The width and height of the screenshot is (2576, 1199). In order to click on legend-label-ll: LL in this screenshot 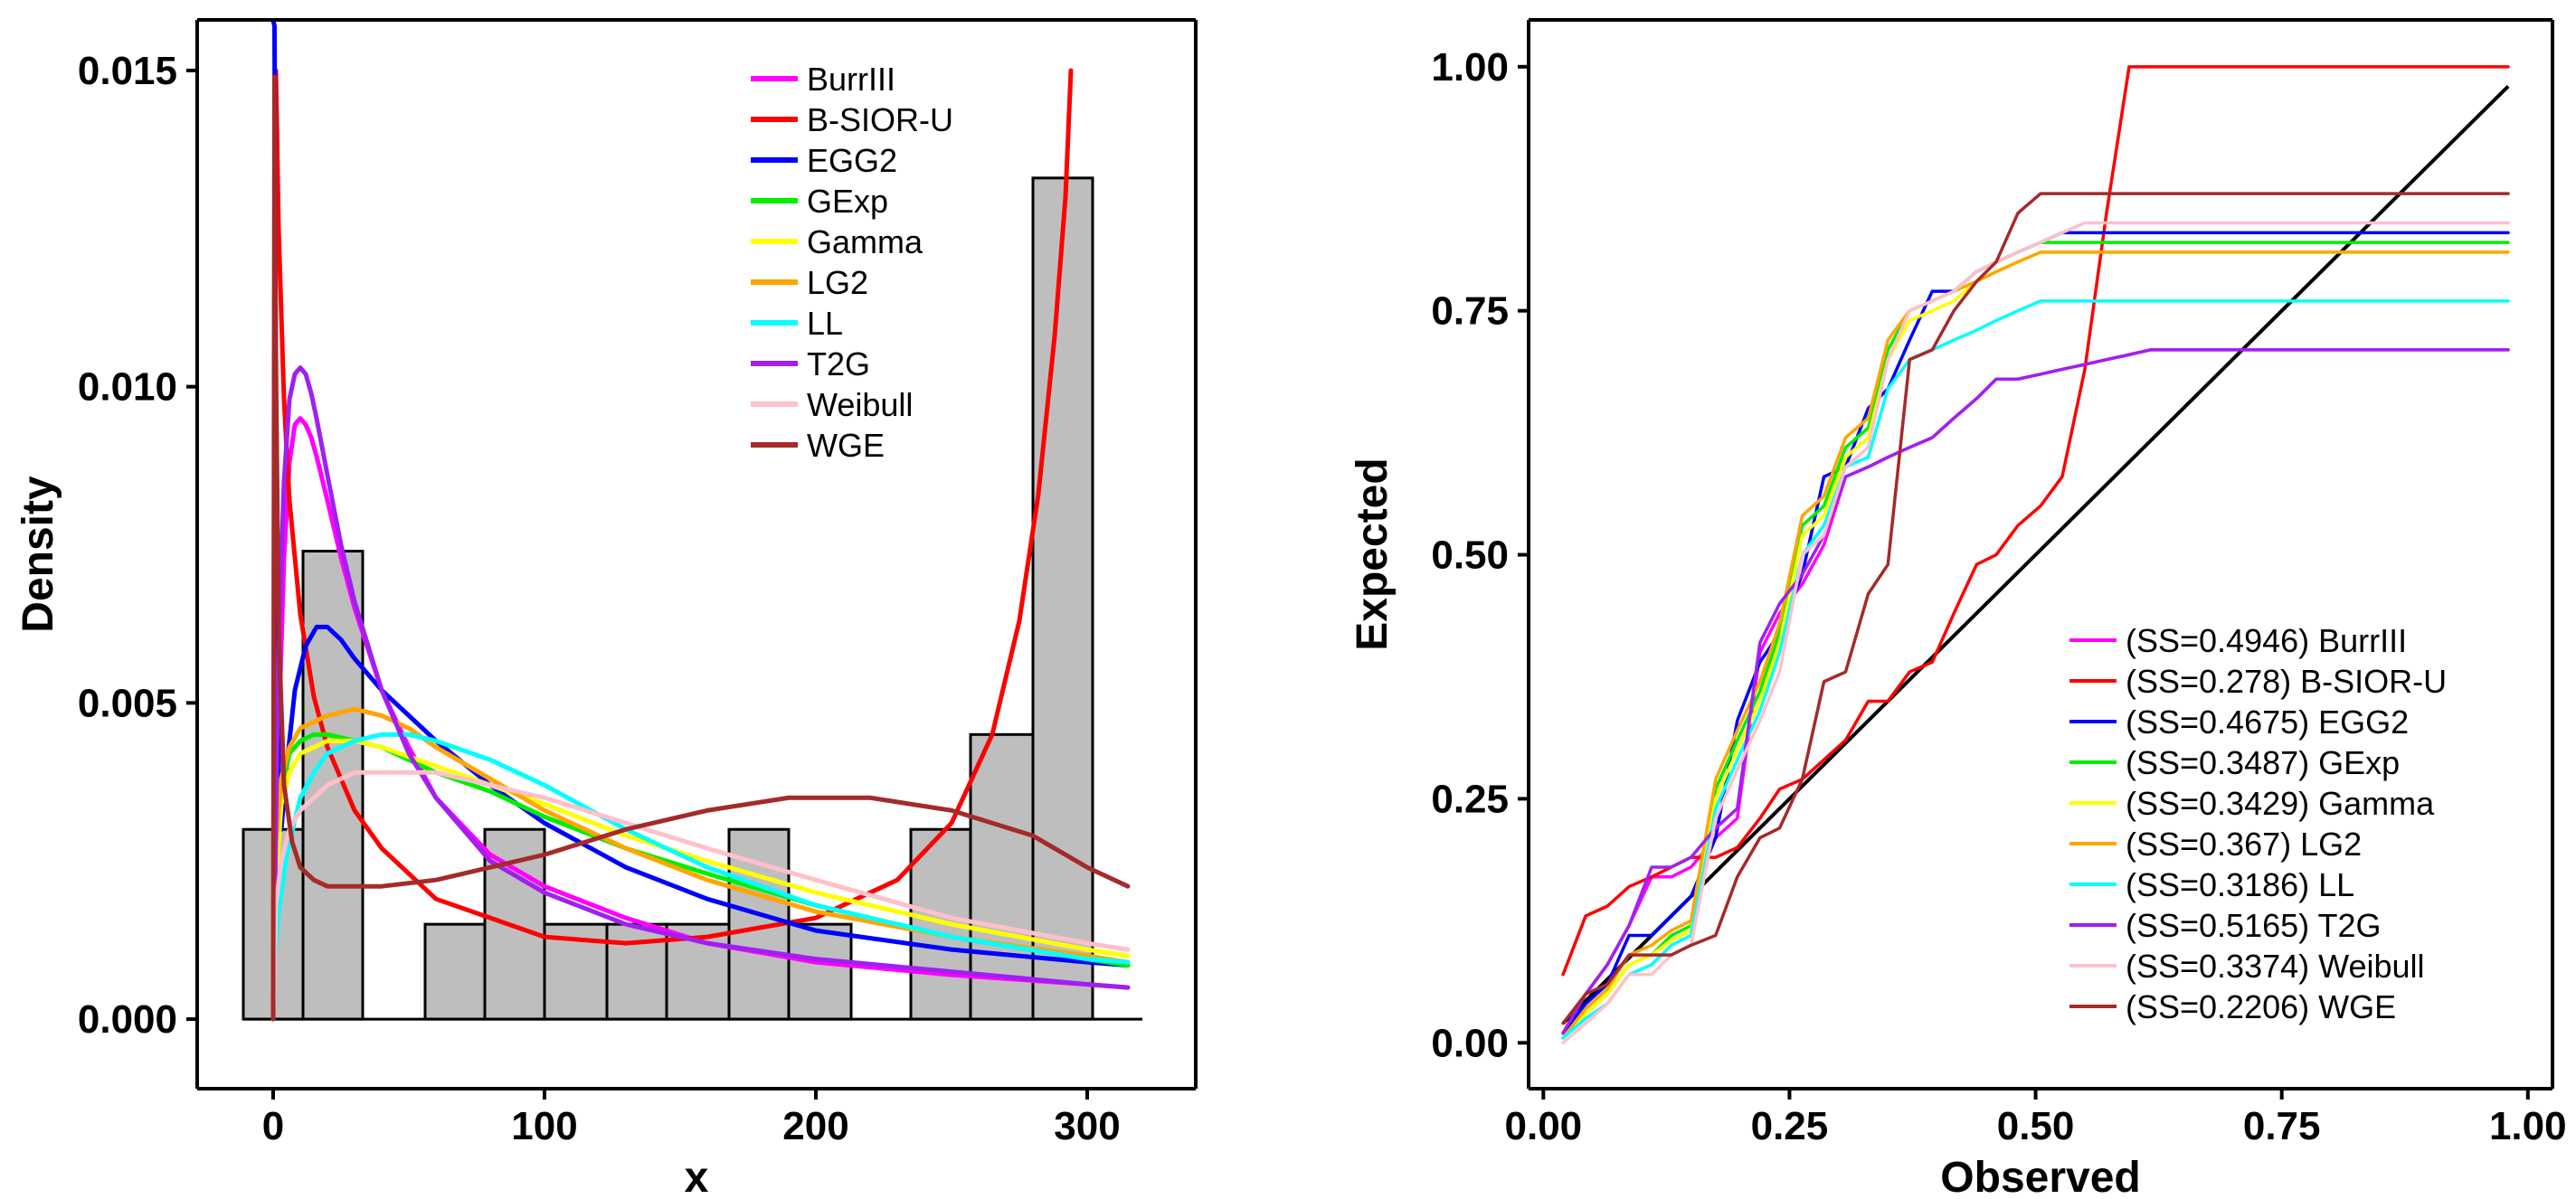, I will do `click(825, 323)`.